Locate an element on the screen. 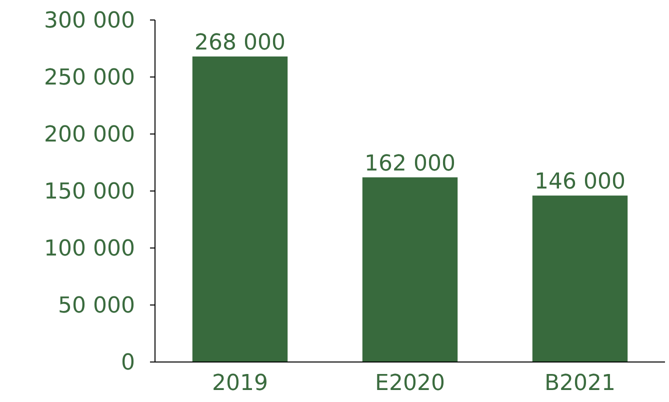 The height and width of the screenshot is (402, 669). y-tick-label: 100 000 is located at coordinates (89, 249).